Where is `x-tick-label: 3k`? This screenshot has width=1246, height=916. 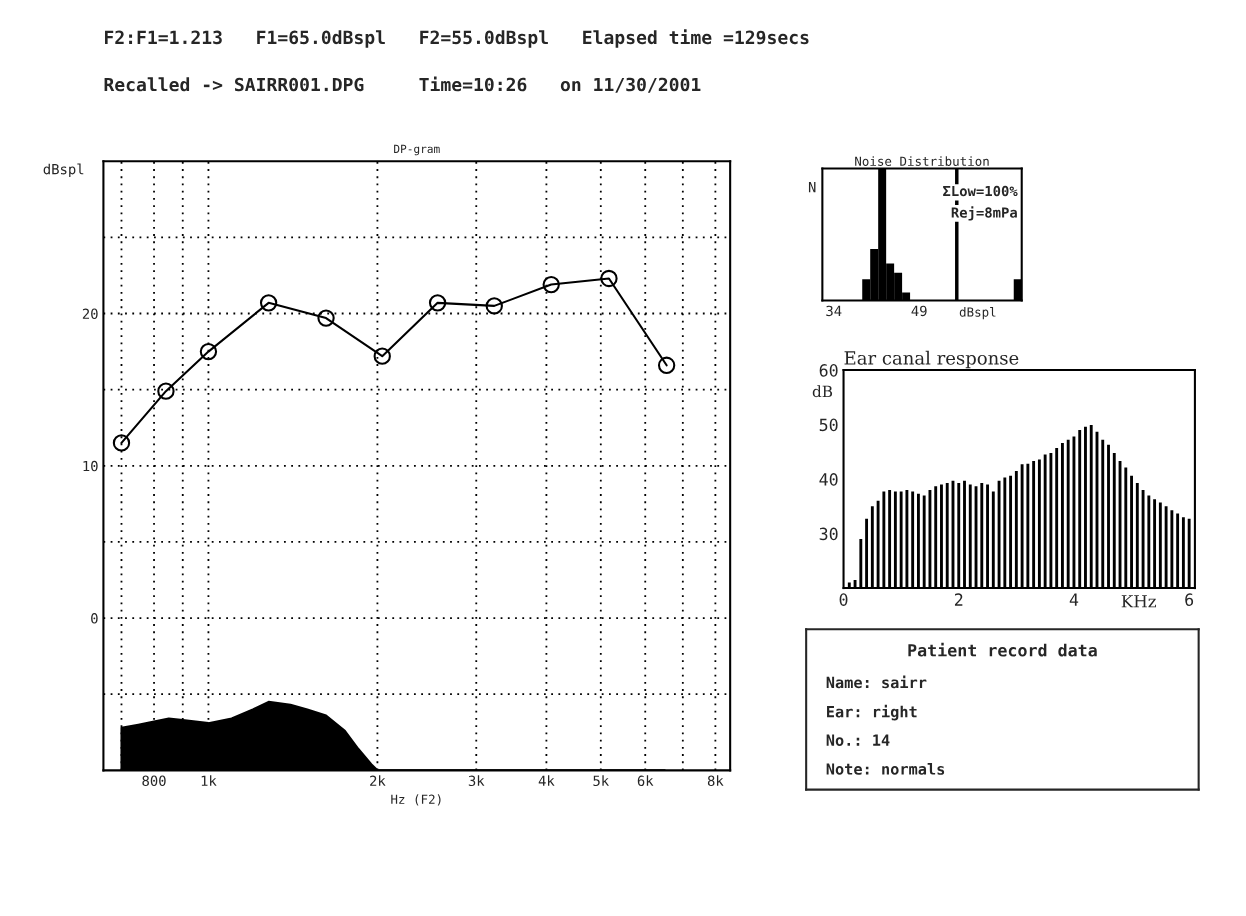 x-tick-label: 3k is located at coordinates (476, 781).